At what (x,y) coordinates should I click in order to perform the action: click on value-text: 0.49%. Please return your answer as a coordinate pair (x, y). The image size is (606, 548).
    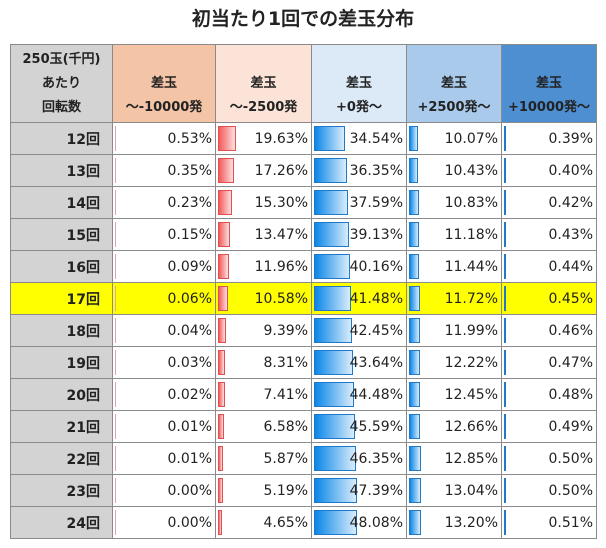
    Looking at the image, I should click on (570, 426).